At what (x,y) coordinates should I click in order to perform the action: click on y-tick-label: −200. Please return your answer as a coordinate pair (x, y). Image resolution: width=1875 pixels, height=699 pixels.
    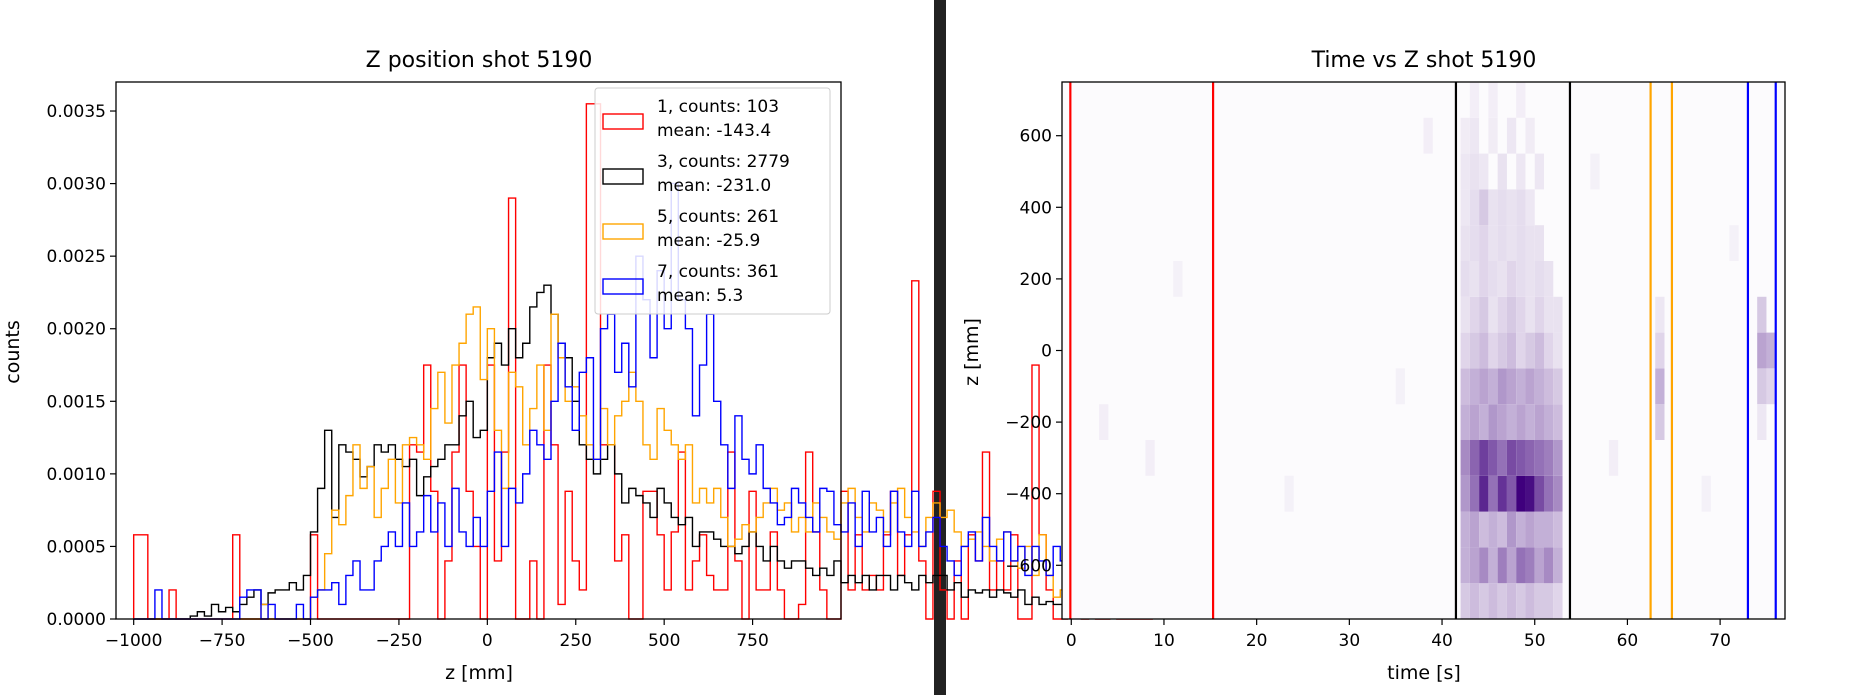
    Looking at the image, I should click on (1028, 423).